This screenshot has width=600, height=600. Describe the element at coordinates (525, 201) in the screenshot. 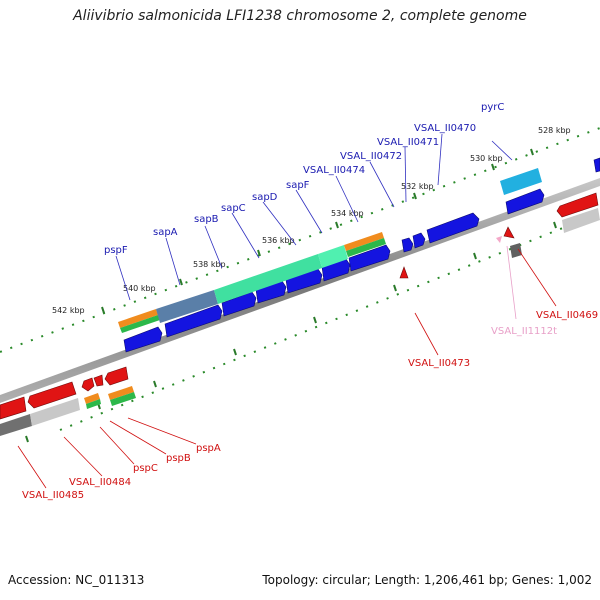

I see `gene-pyrc-arrow` at that location.